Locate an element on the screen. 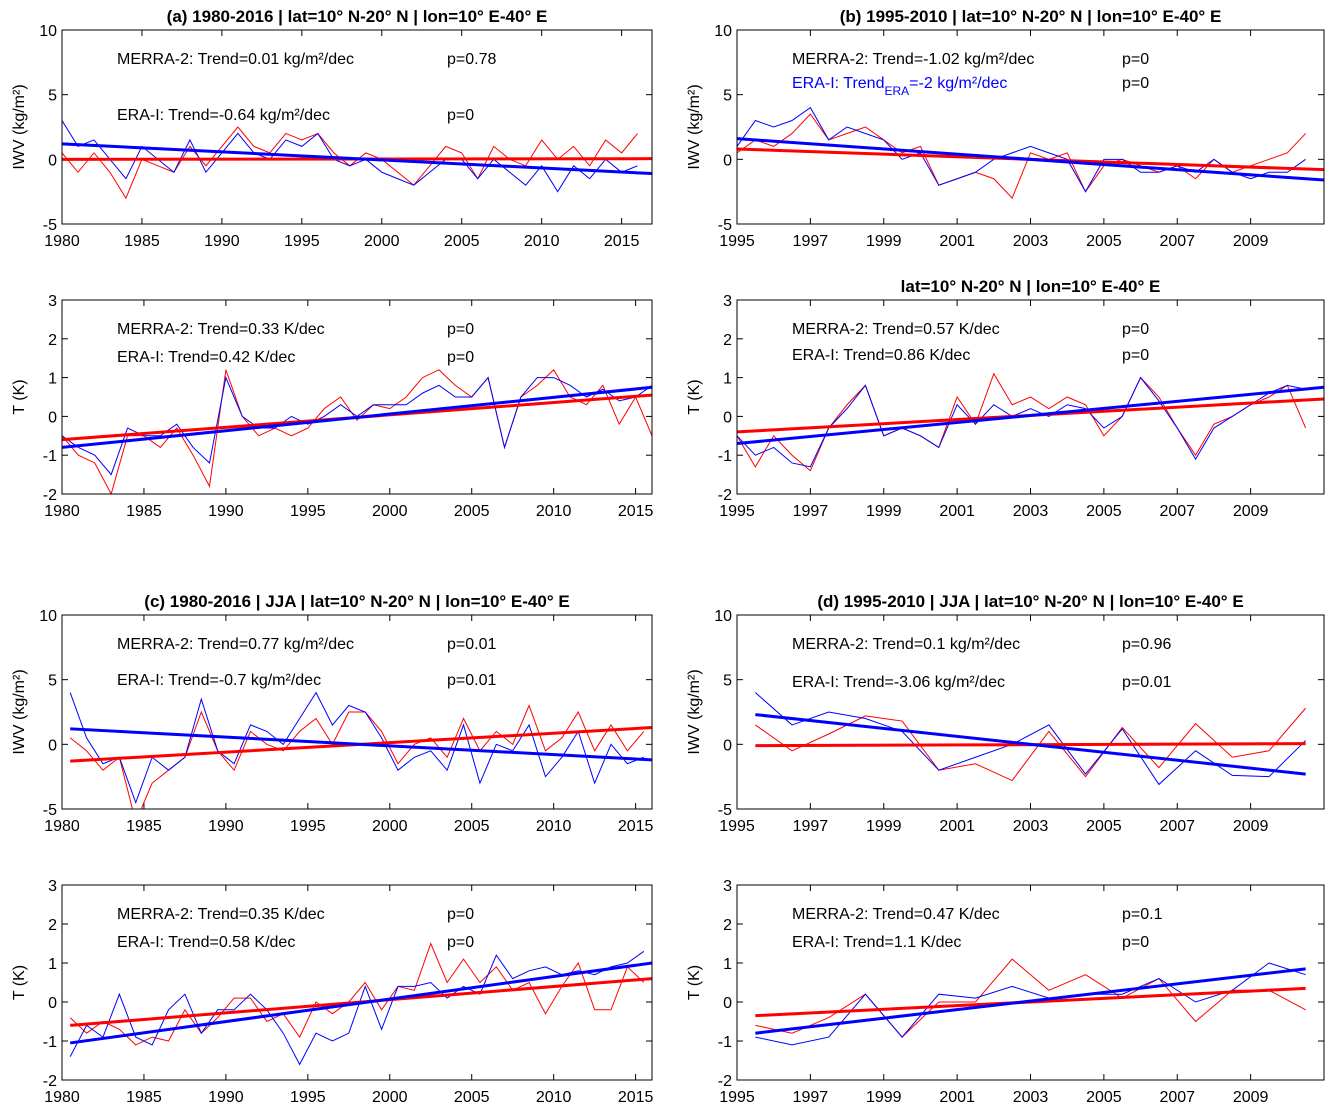 Image resolution: width=1331 pixels, height=1110 pixels. x-tick-label: 2000 is located at coordinates (390, 511).